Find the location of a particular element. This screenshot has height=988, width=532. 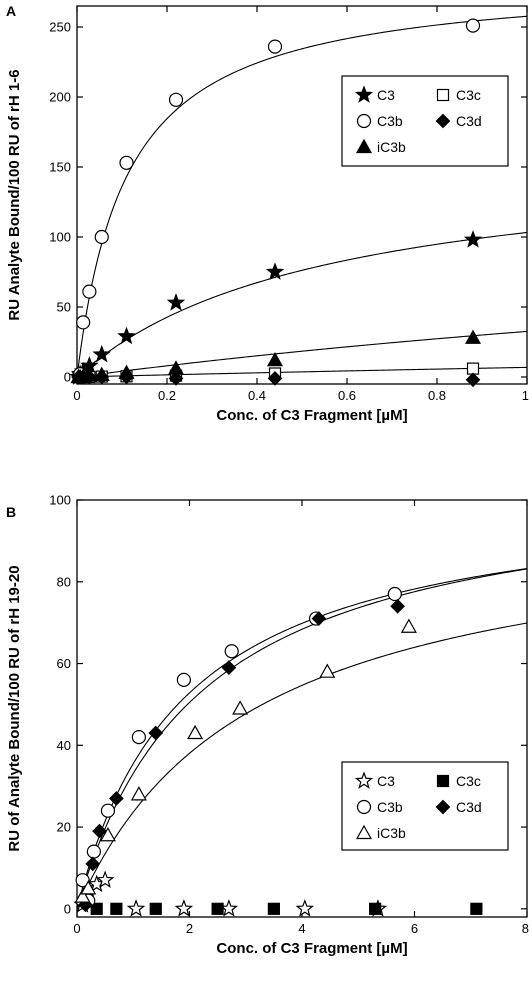

y-tick-label: 60 is located at coordinates (64, 663).